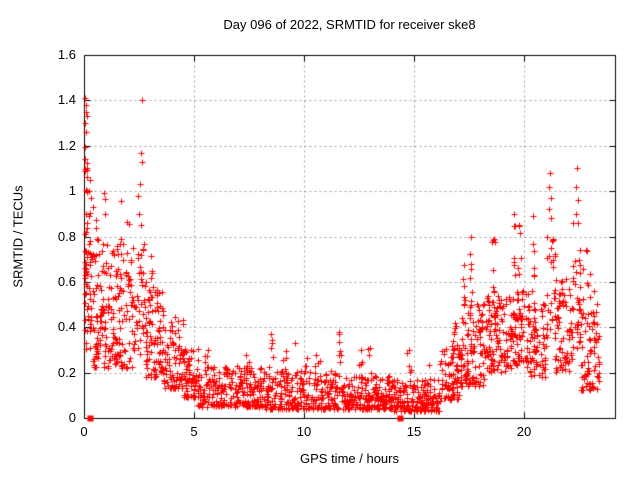 This screenshot has width=640, height=480. I want to click on y-tick-label: 1.2, so click(66, 145).